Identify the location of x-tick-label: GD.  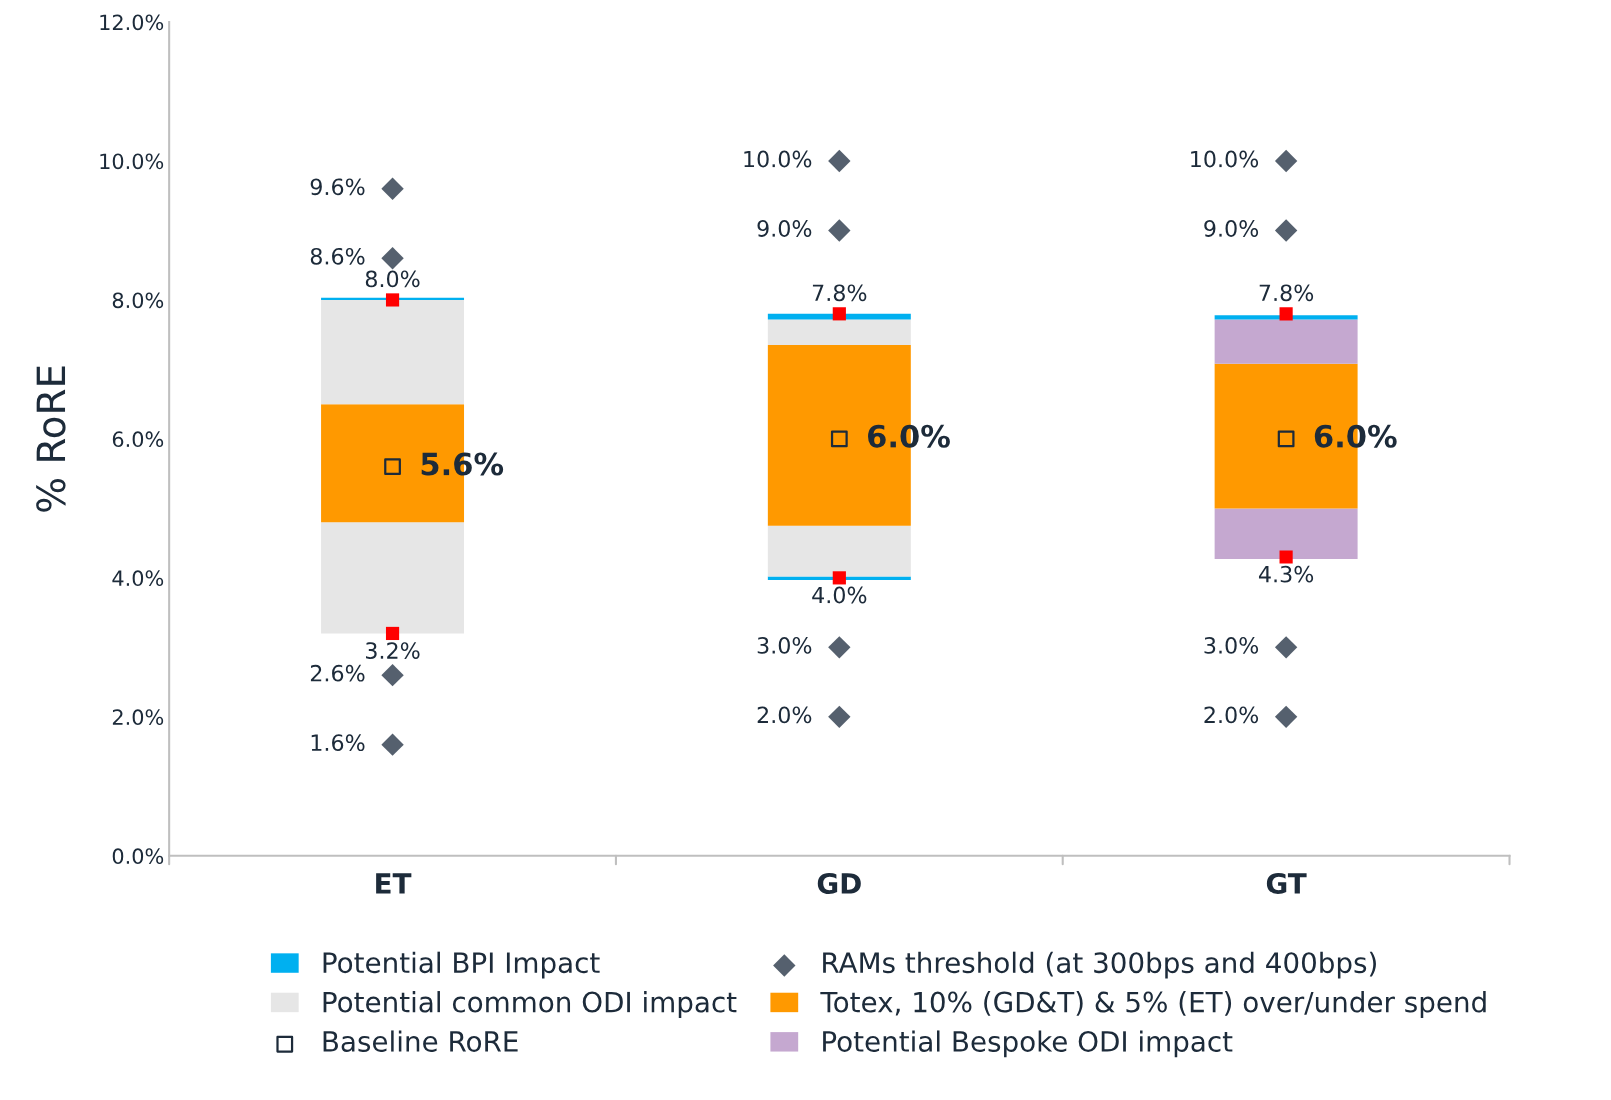
(839, 883).